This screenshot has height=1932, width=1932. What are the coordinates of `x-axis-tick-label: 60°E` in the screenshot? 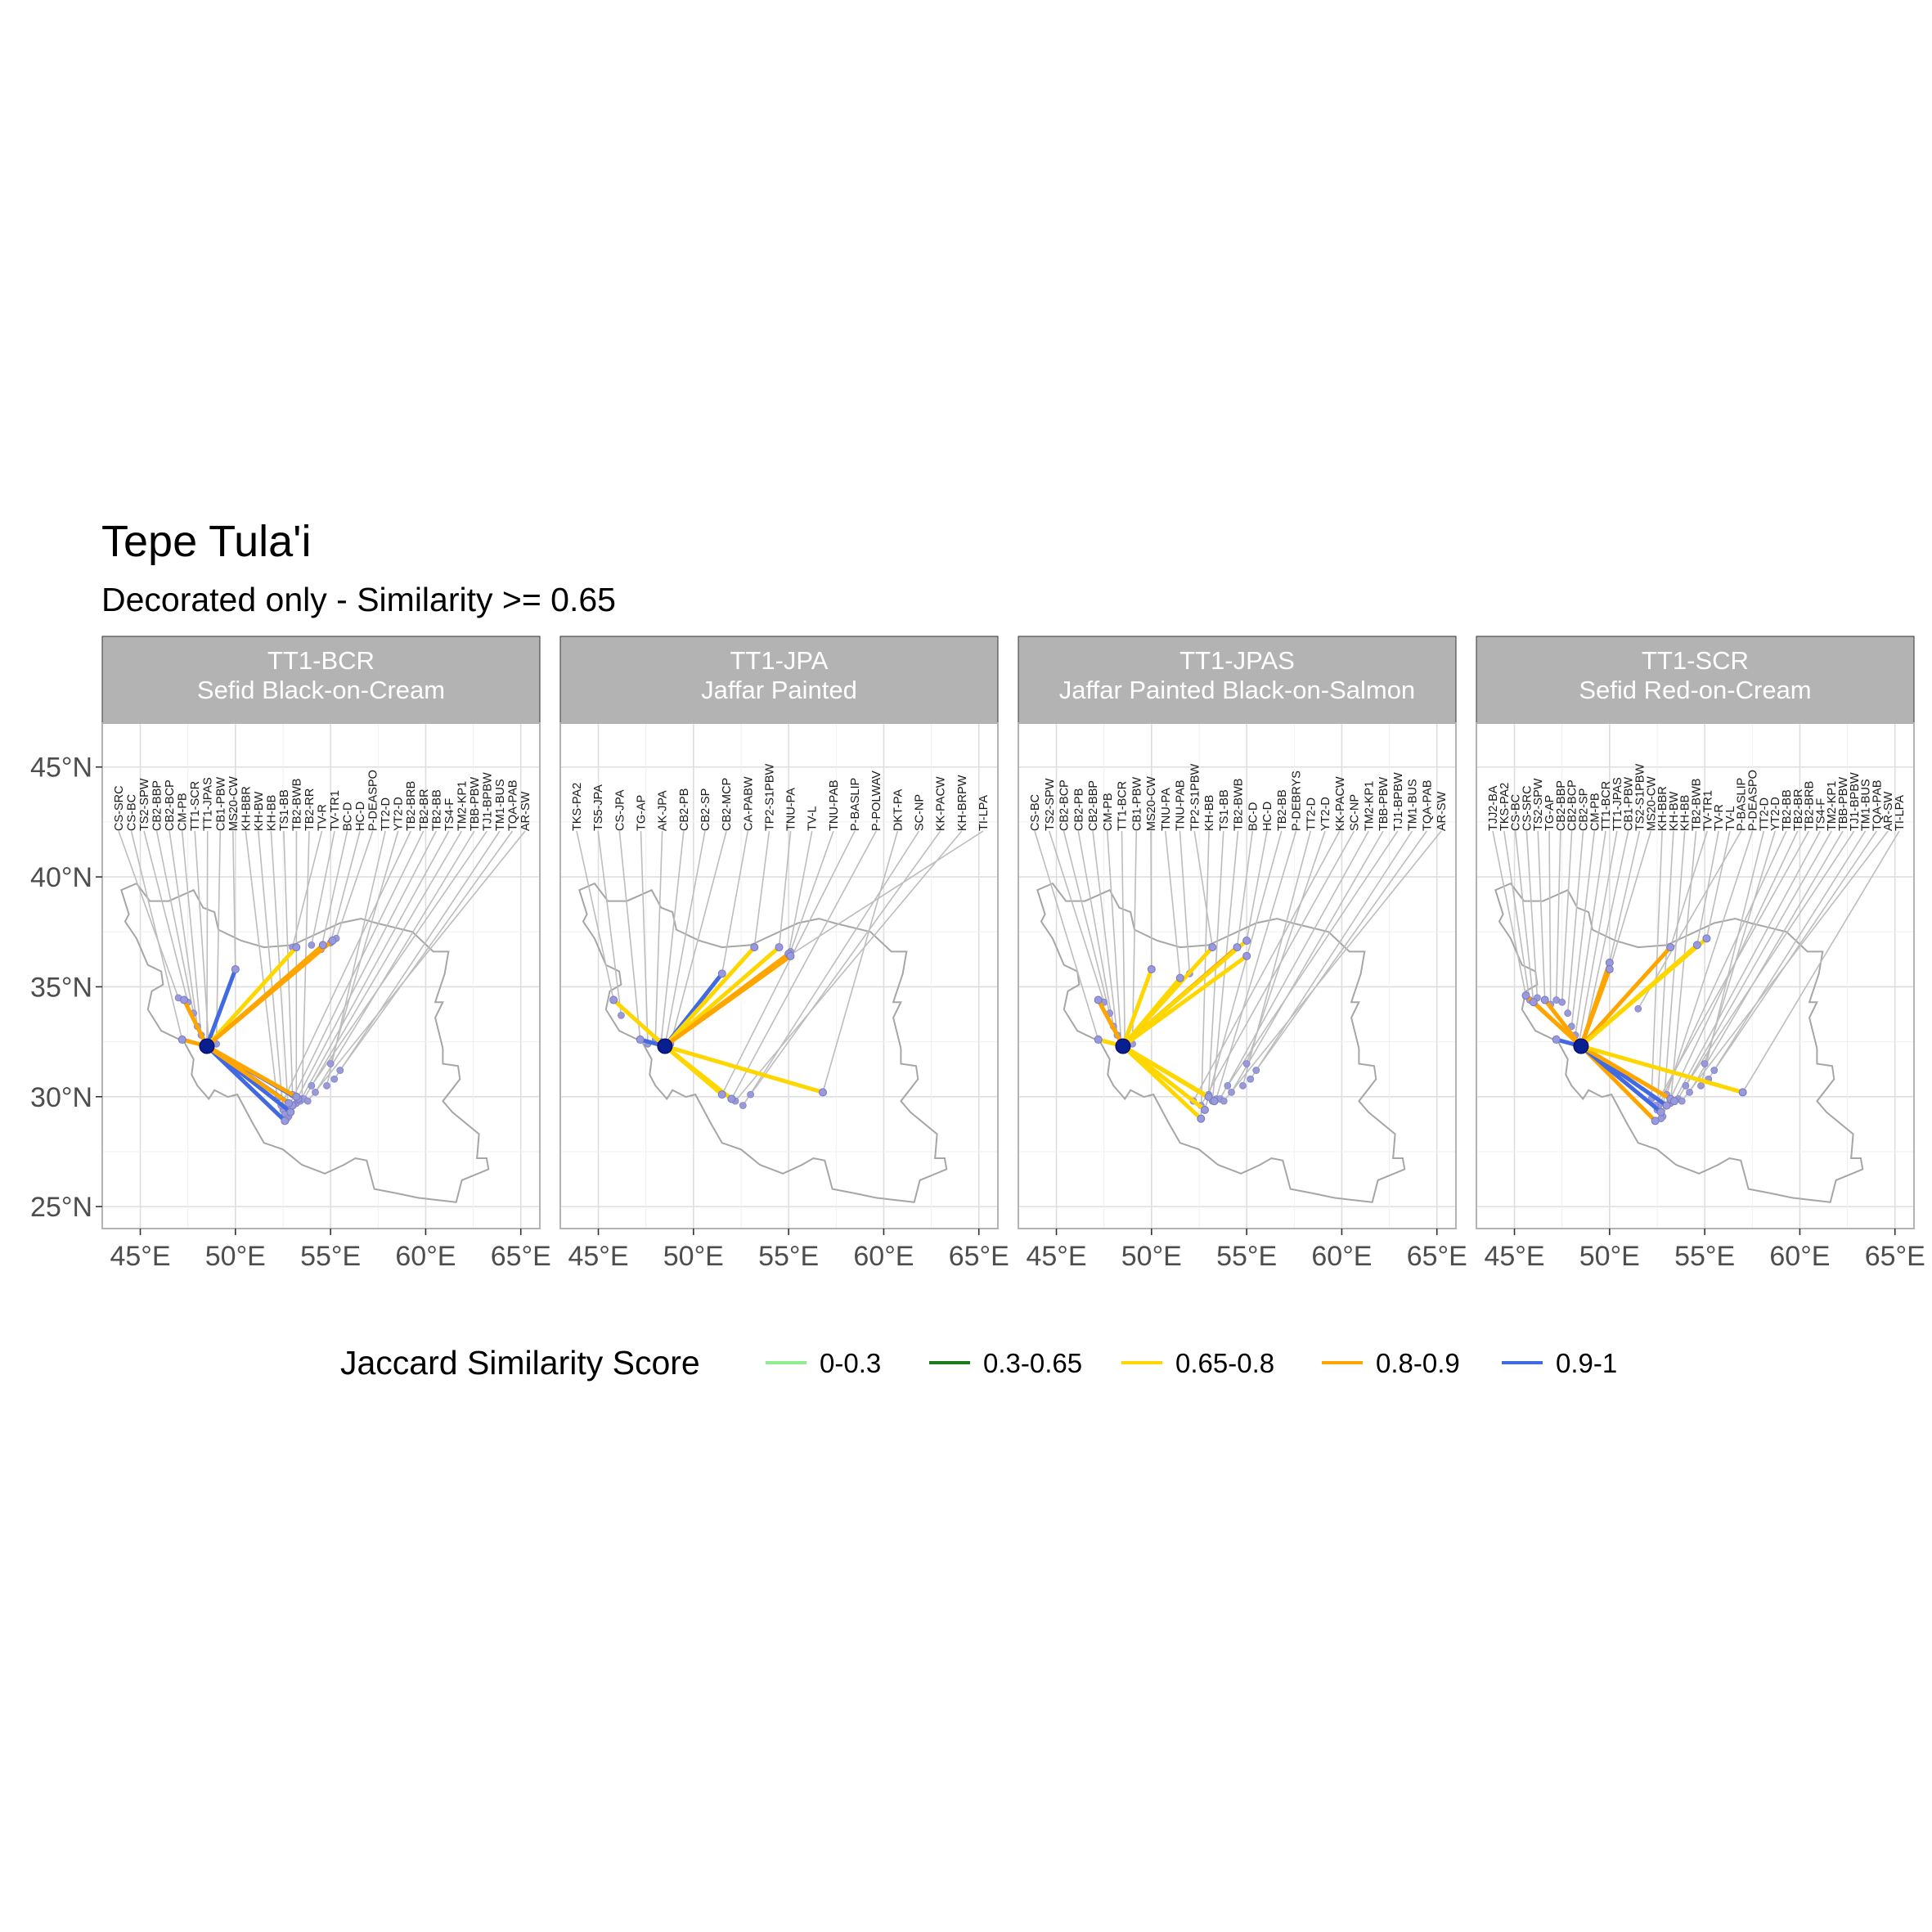 It's located at (1342, 1256).